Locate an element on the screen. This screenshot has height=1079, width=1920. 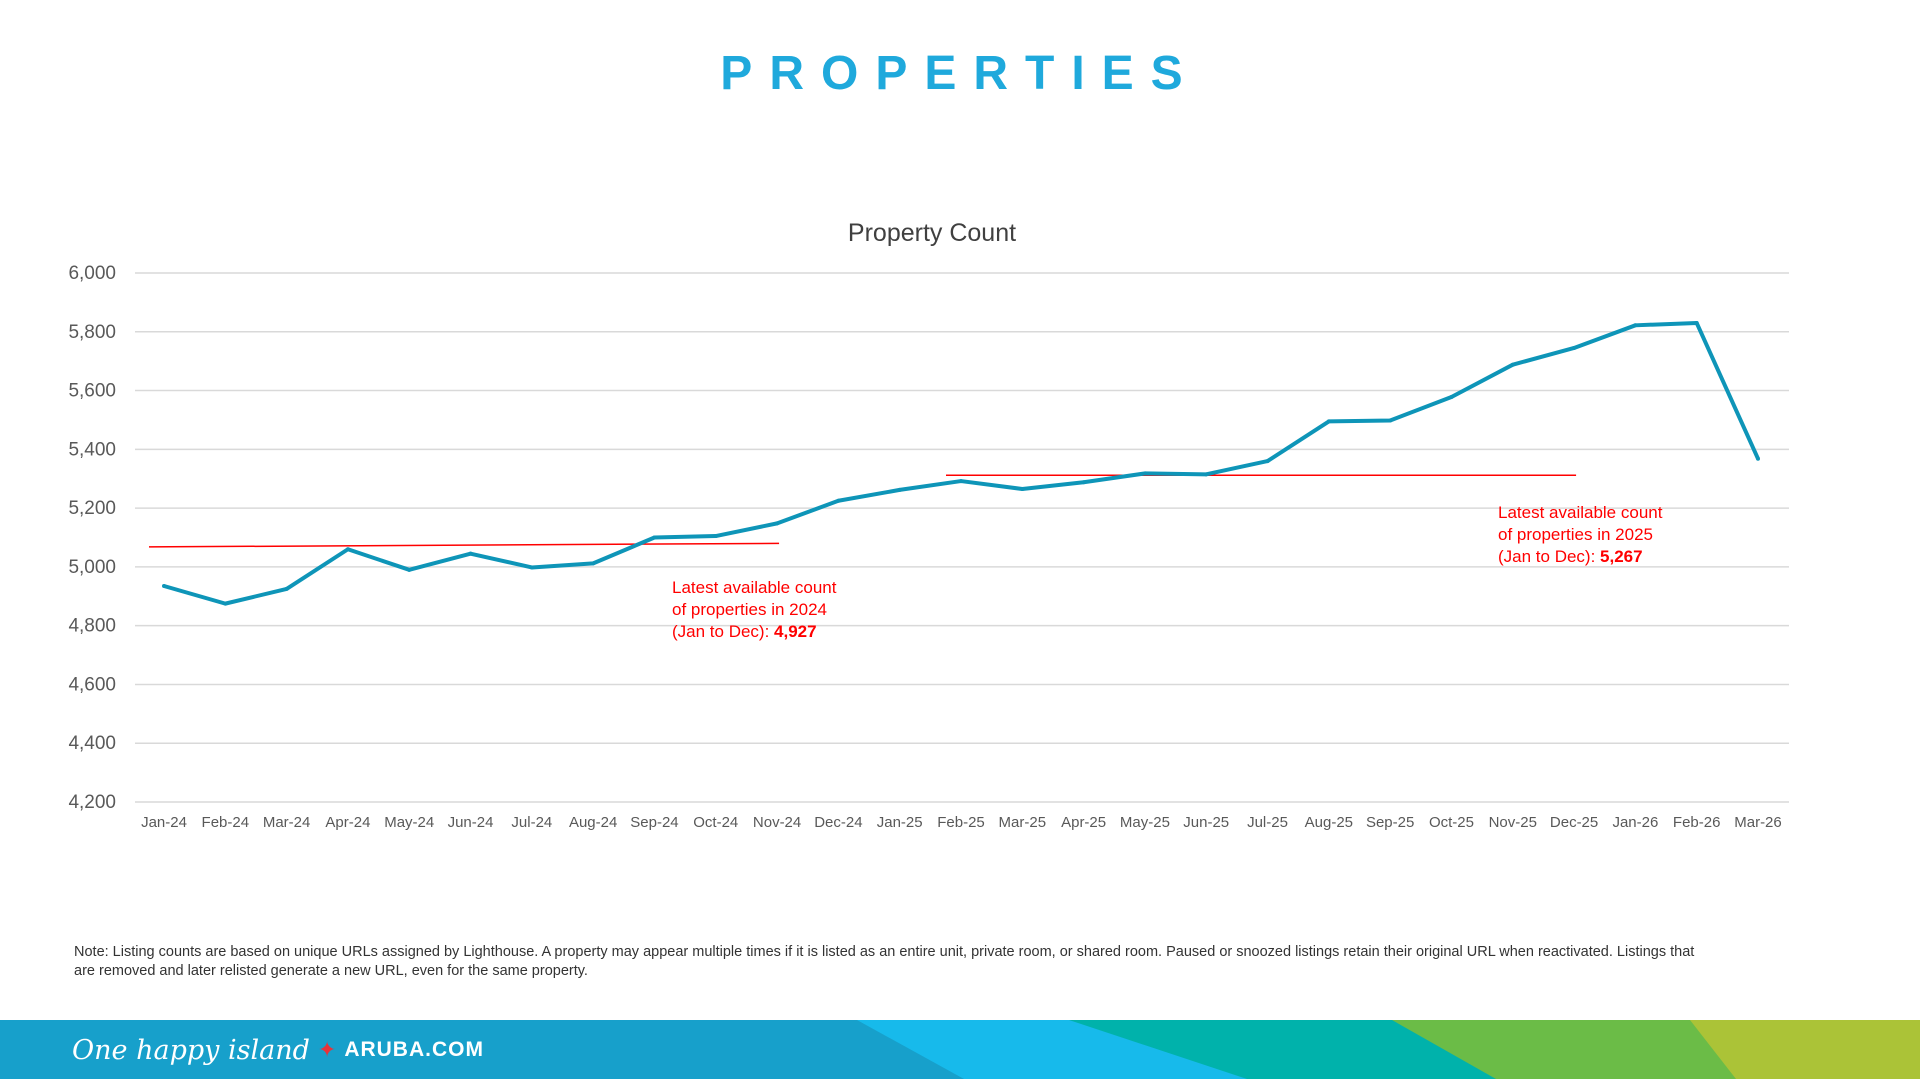
x-tick-label: Jul-25 is located at coordinates (1267, 822).